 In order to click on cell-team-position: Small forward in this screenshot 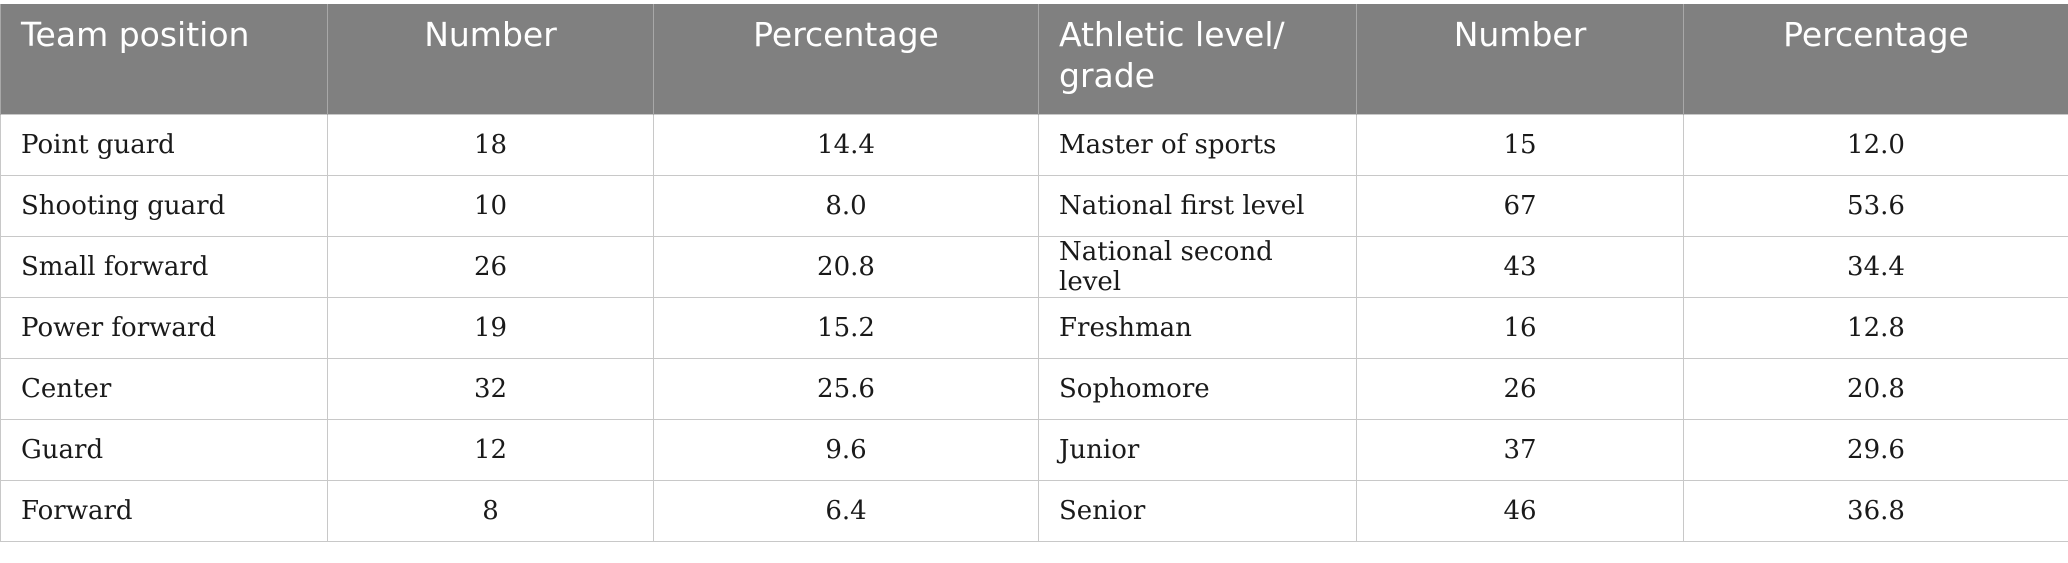, I will do `click(164, 267)`.